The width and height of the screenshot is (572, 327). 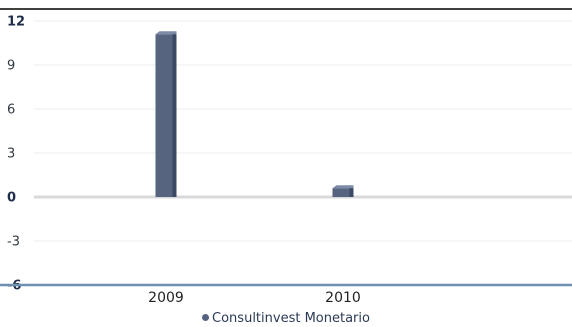 I want to click on legend-marker, so click(x=206, y=317).